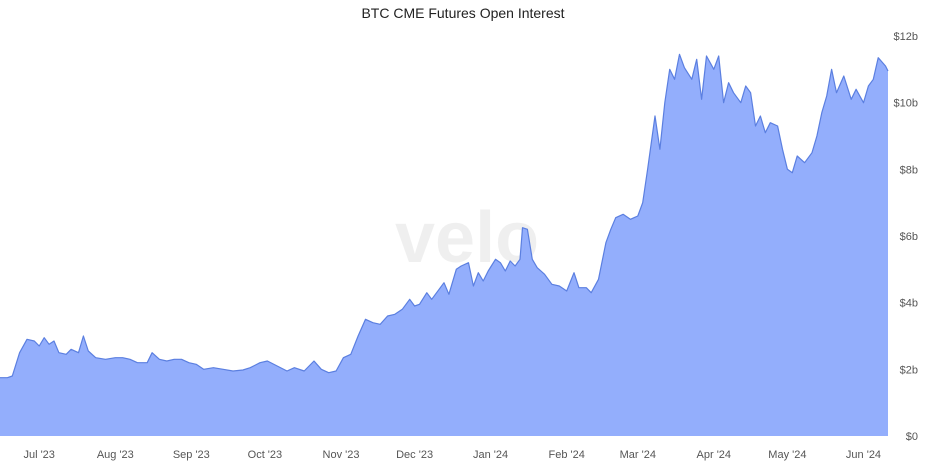  What do you see at coordinates (265, 455) in the screenshot?
I see `x-tick-label: Oct '23` at bounding box center [265, 455].